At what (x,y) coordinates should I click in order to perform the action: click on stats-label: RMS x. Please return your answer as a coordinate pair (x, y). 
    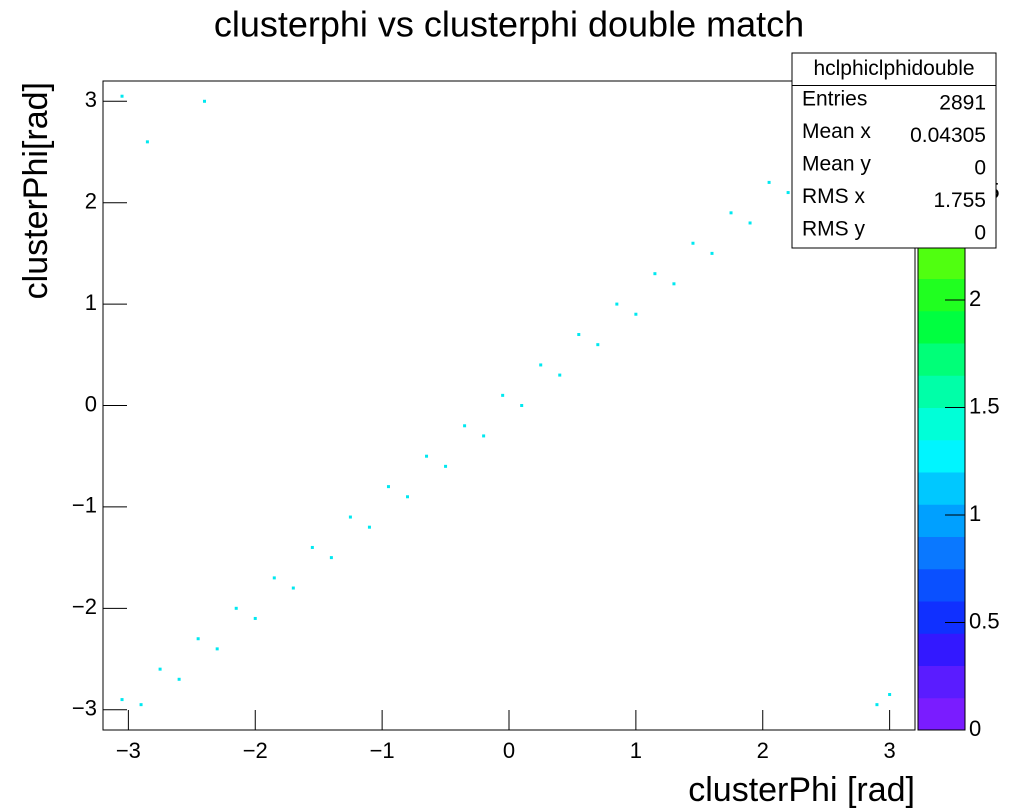
    Looking at the image, I should click on (834, 196).